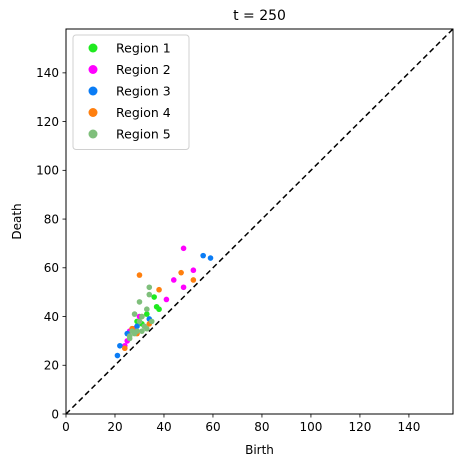  I want to click on legend-label-region-3: Region 3, so click(143, 91).